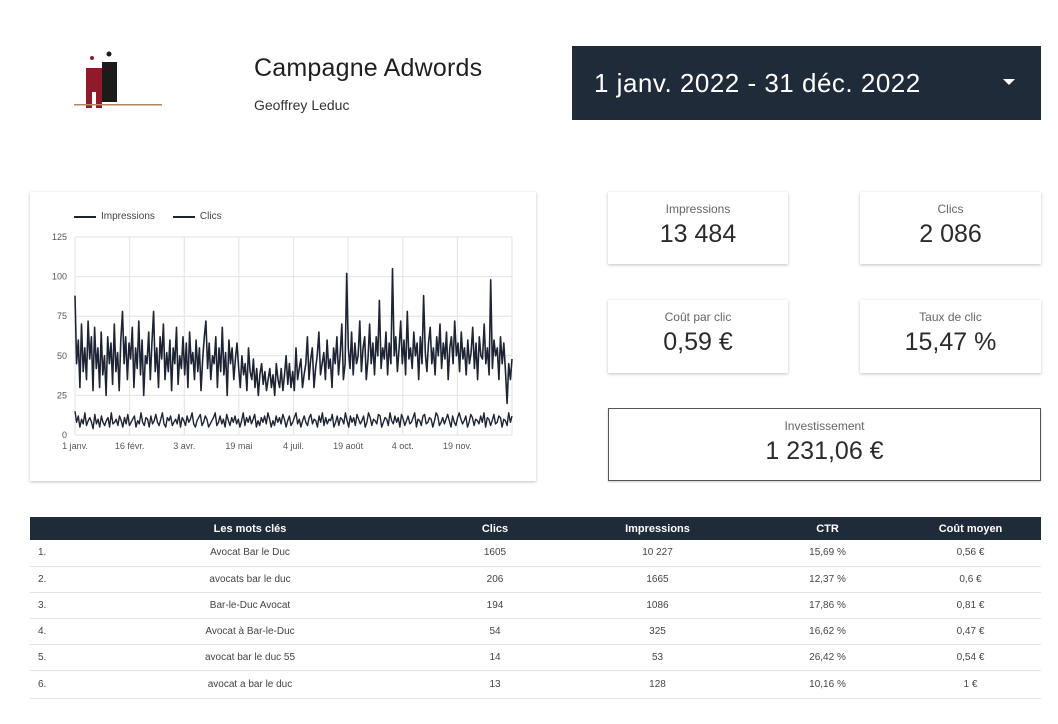 The height and width of the screenshot is (724, 1058). Describe the element at coordinates (130, 446) in the screenshot. I see `x-tick-label: 16 févr.` at that location.